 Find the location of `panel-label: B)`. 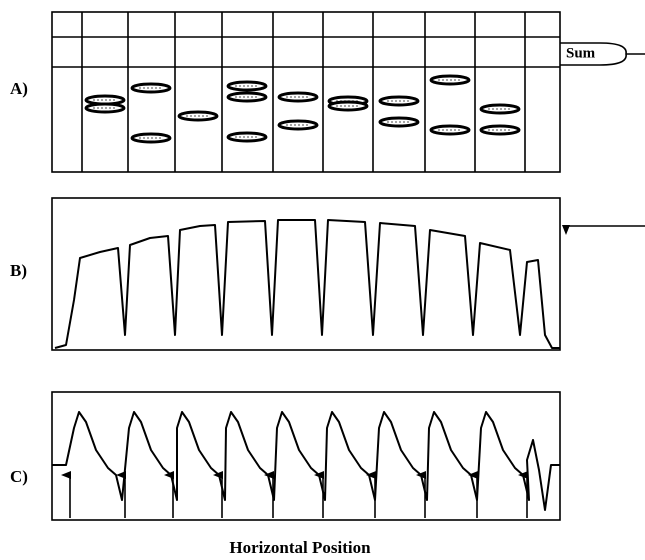

panel-label: B) is located at coordinates (18, 270).